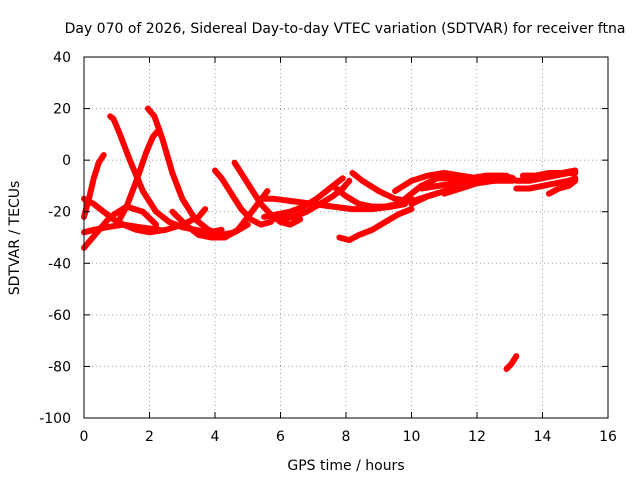 Image resolution: width=640 pixels, height=480 pixels. What do you see at coordinates (59, 264) in the screenshot?
I see `y-tick-label: -40` at bounding box center [59, 264].